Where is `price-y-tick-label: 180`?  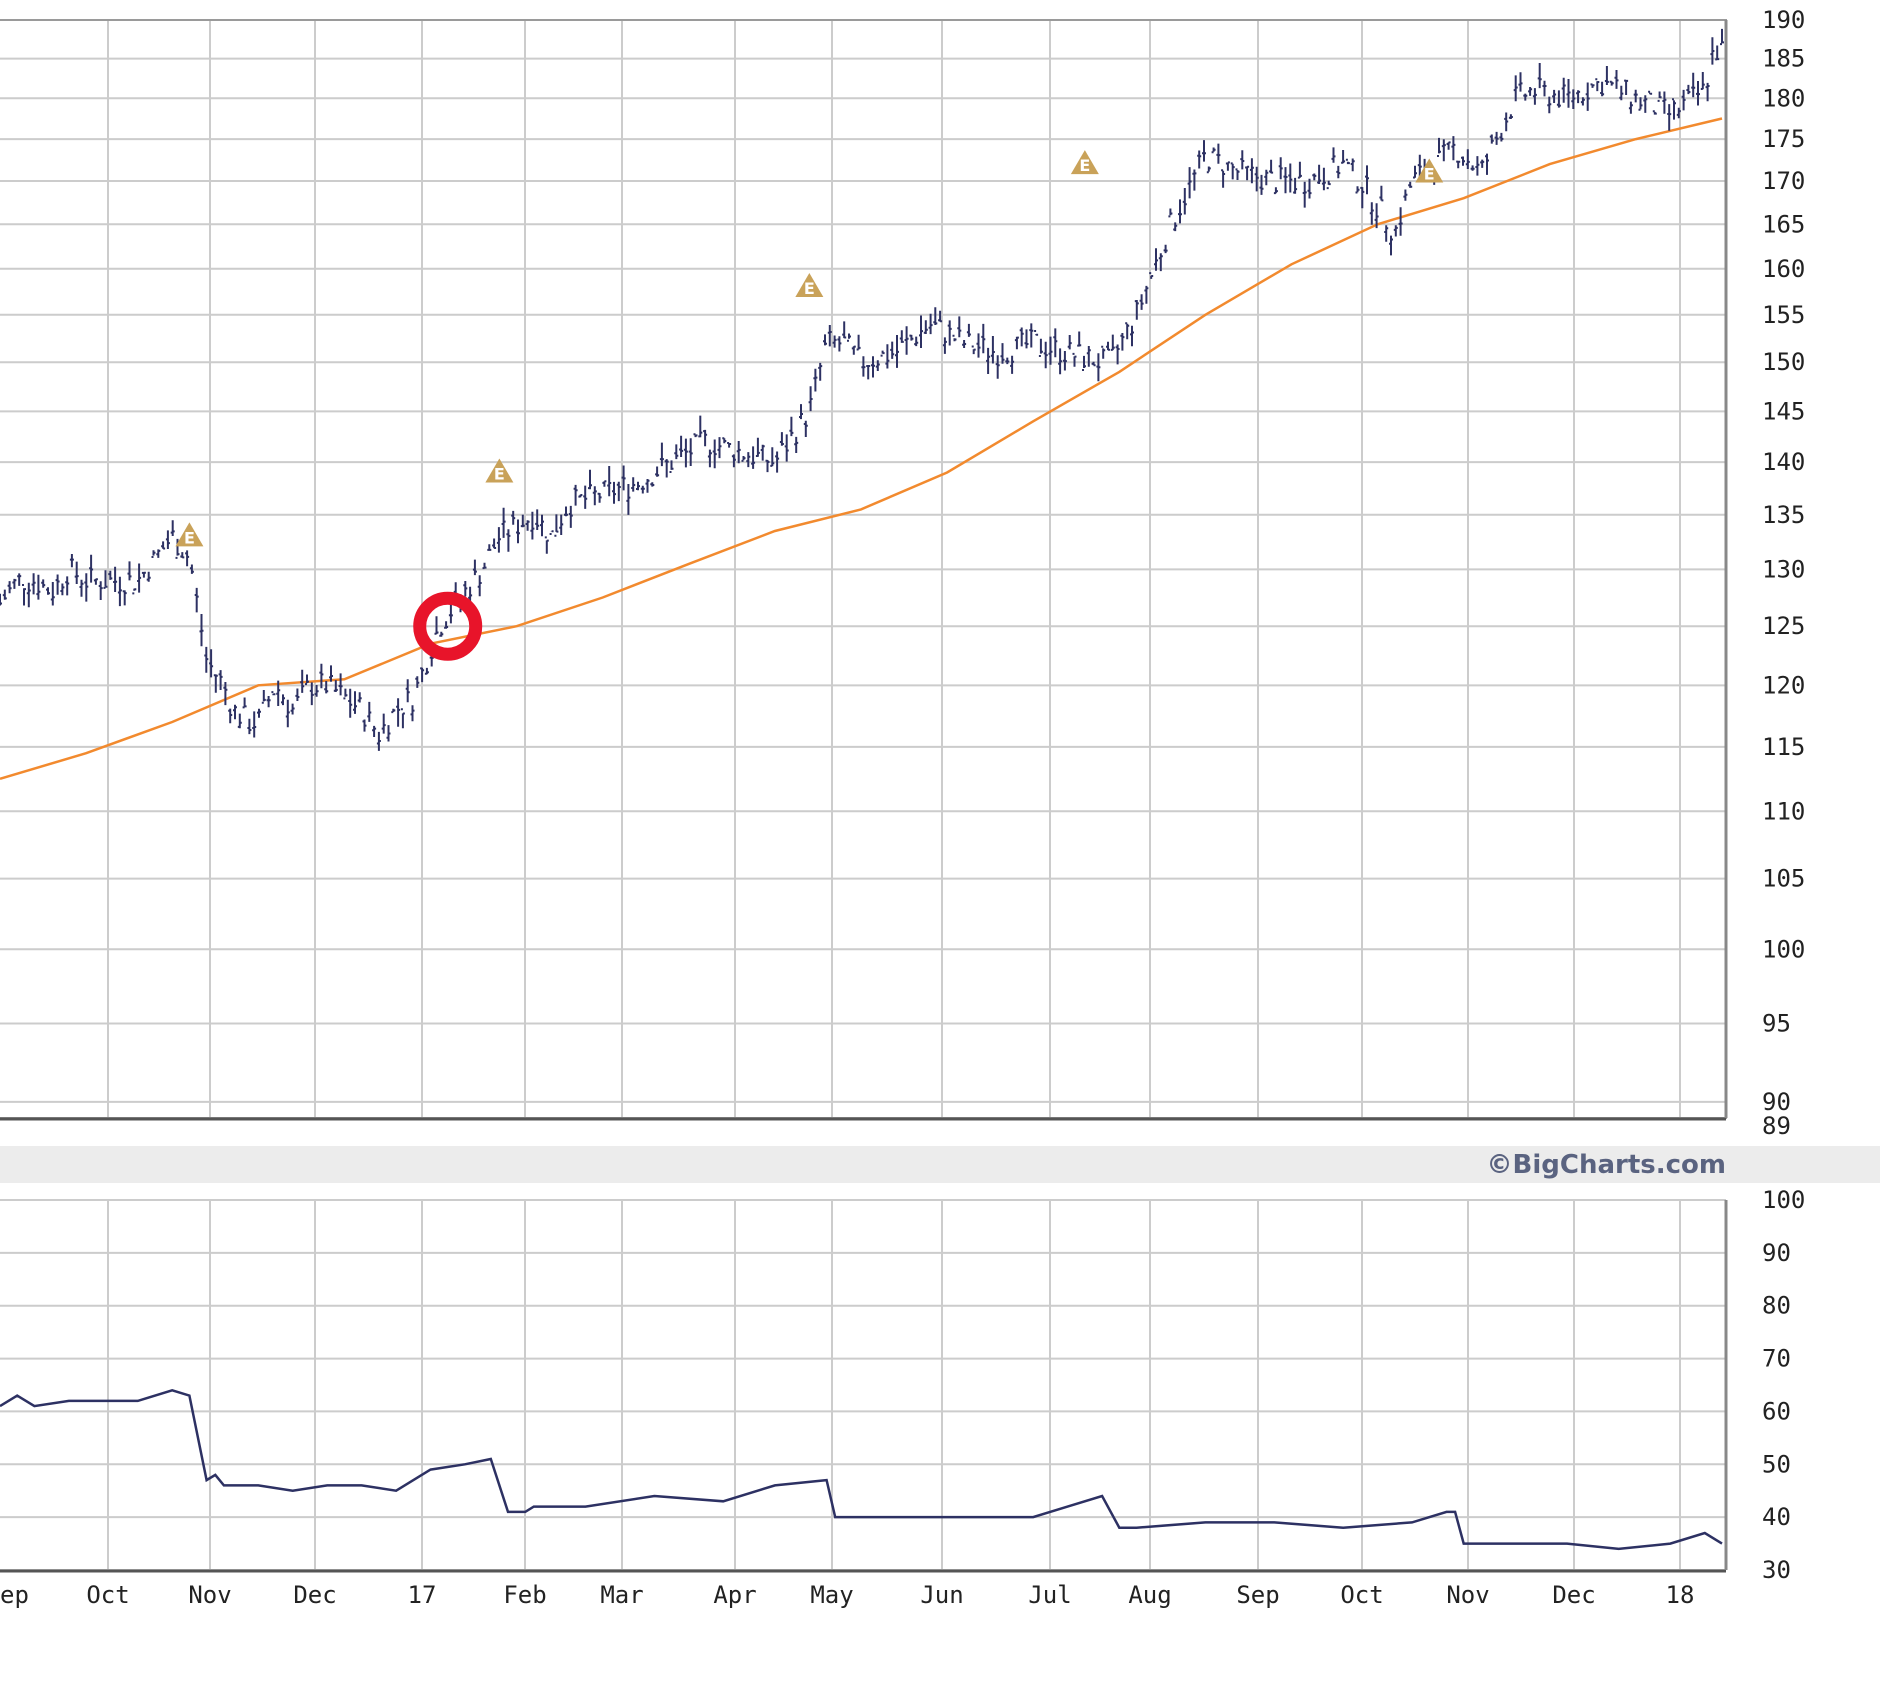
price-y-tick-label: 180 is located at coordinates (1783, 98).